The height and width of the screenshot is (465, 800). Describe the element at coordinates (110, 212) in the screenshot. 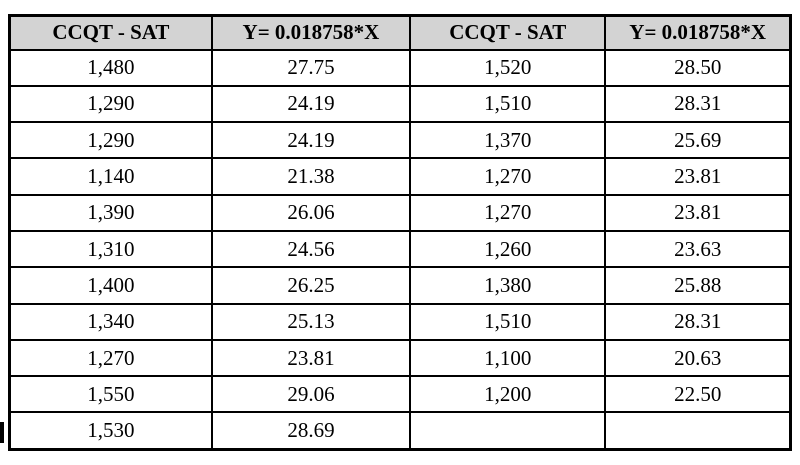

I see `table-cell: 1,390` at that location.